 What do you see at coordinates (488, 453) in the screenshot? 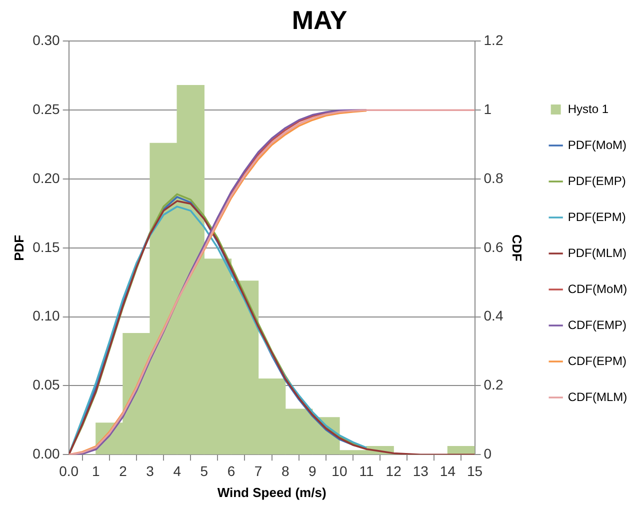
I see `y2-tick-label: 0` at bounding box center [488, 453].